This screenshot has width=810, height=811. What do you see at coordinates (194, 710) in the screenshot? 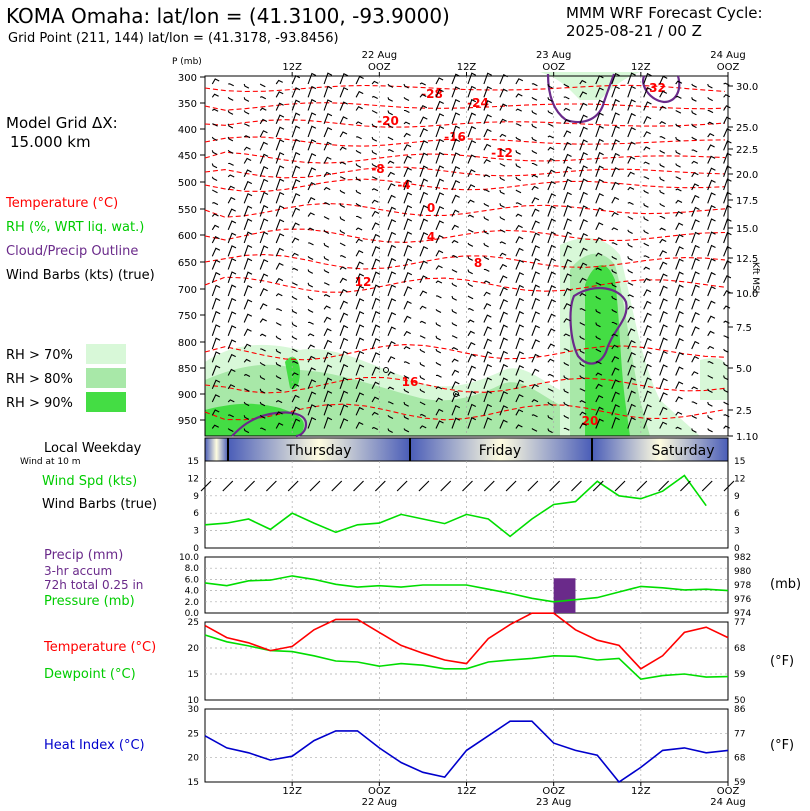
I see `panel3-left-tick-0: 30` at bounding box center [194, 710].